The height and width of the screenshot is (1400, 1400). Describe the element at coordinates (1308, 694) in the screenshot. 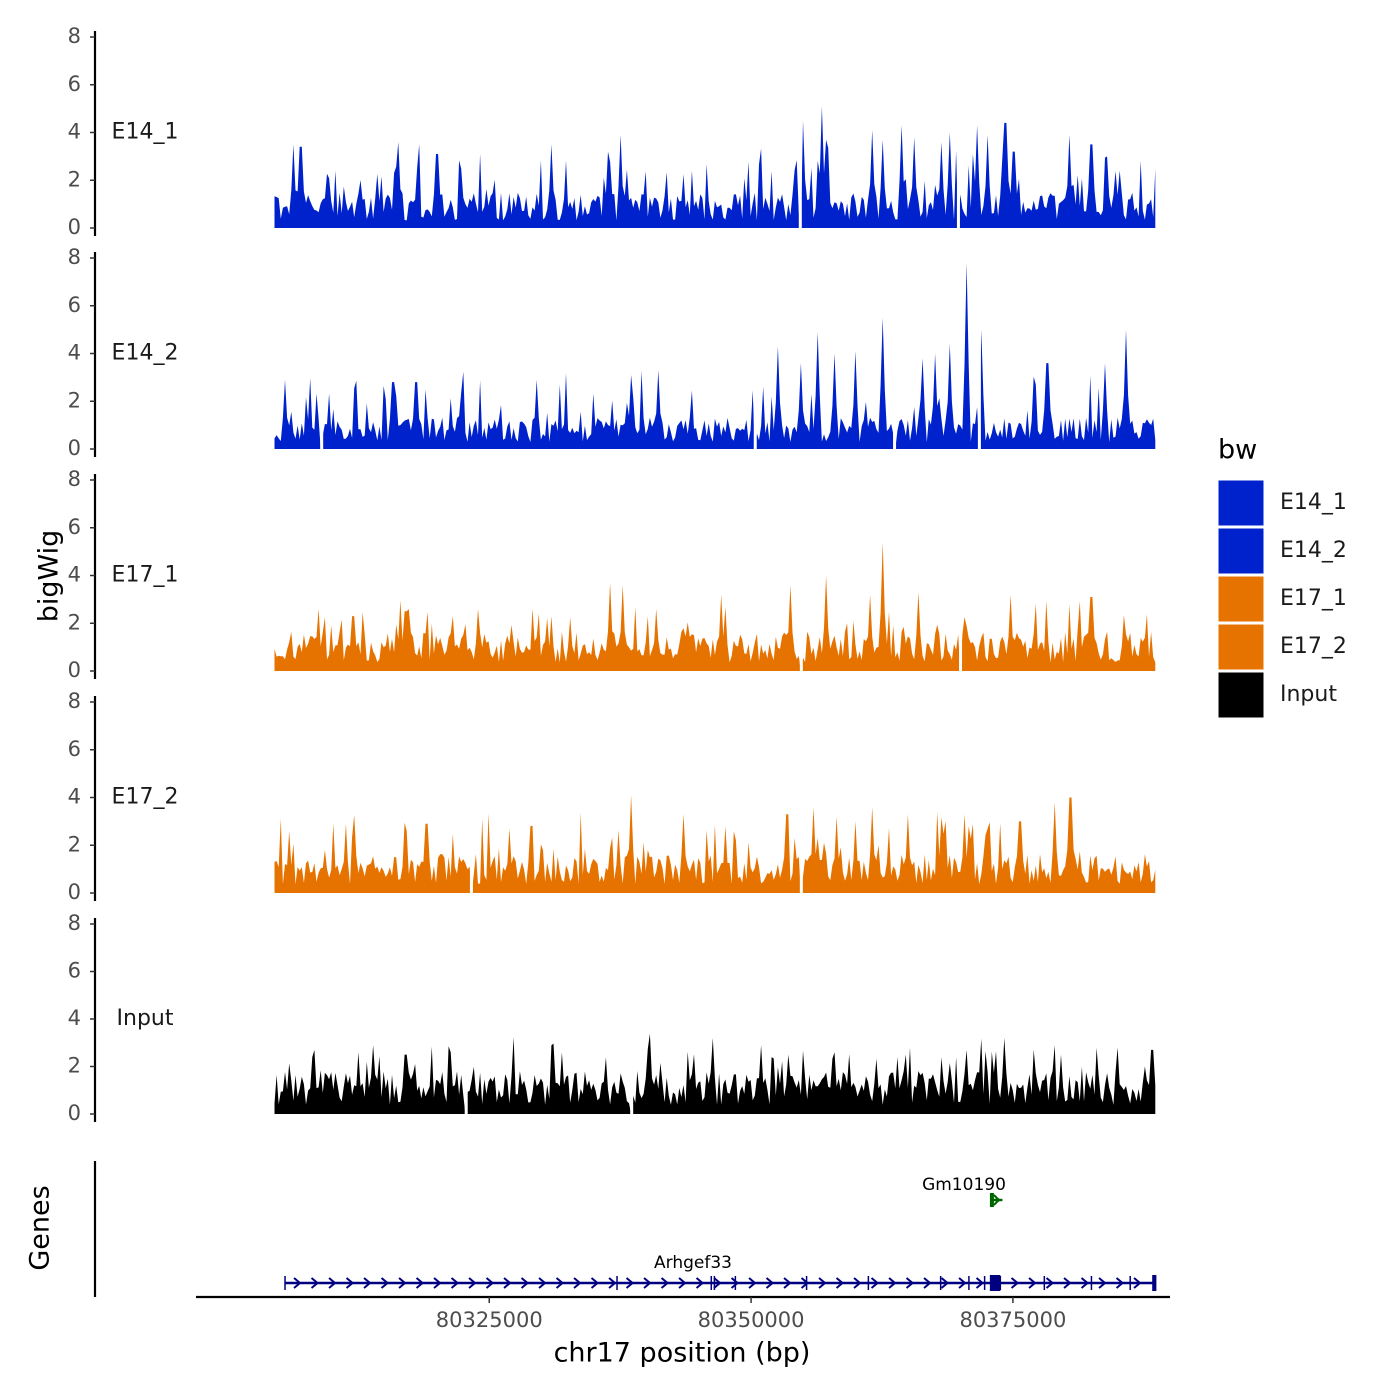

I see `legend-label: Input` at that location.